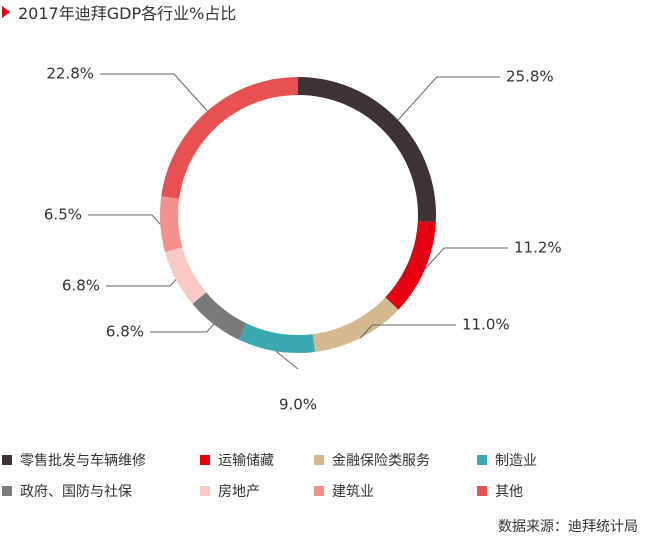 This screenshot has width=648, height=536. What do you see at coordinates (6, 12) in the screenshot?
I see `title-marker-icon` at bounding box center [6, 12].